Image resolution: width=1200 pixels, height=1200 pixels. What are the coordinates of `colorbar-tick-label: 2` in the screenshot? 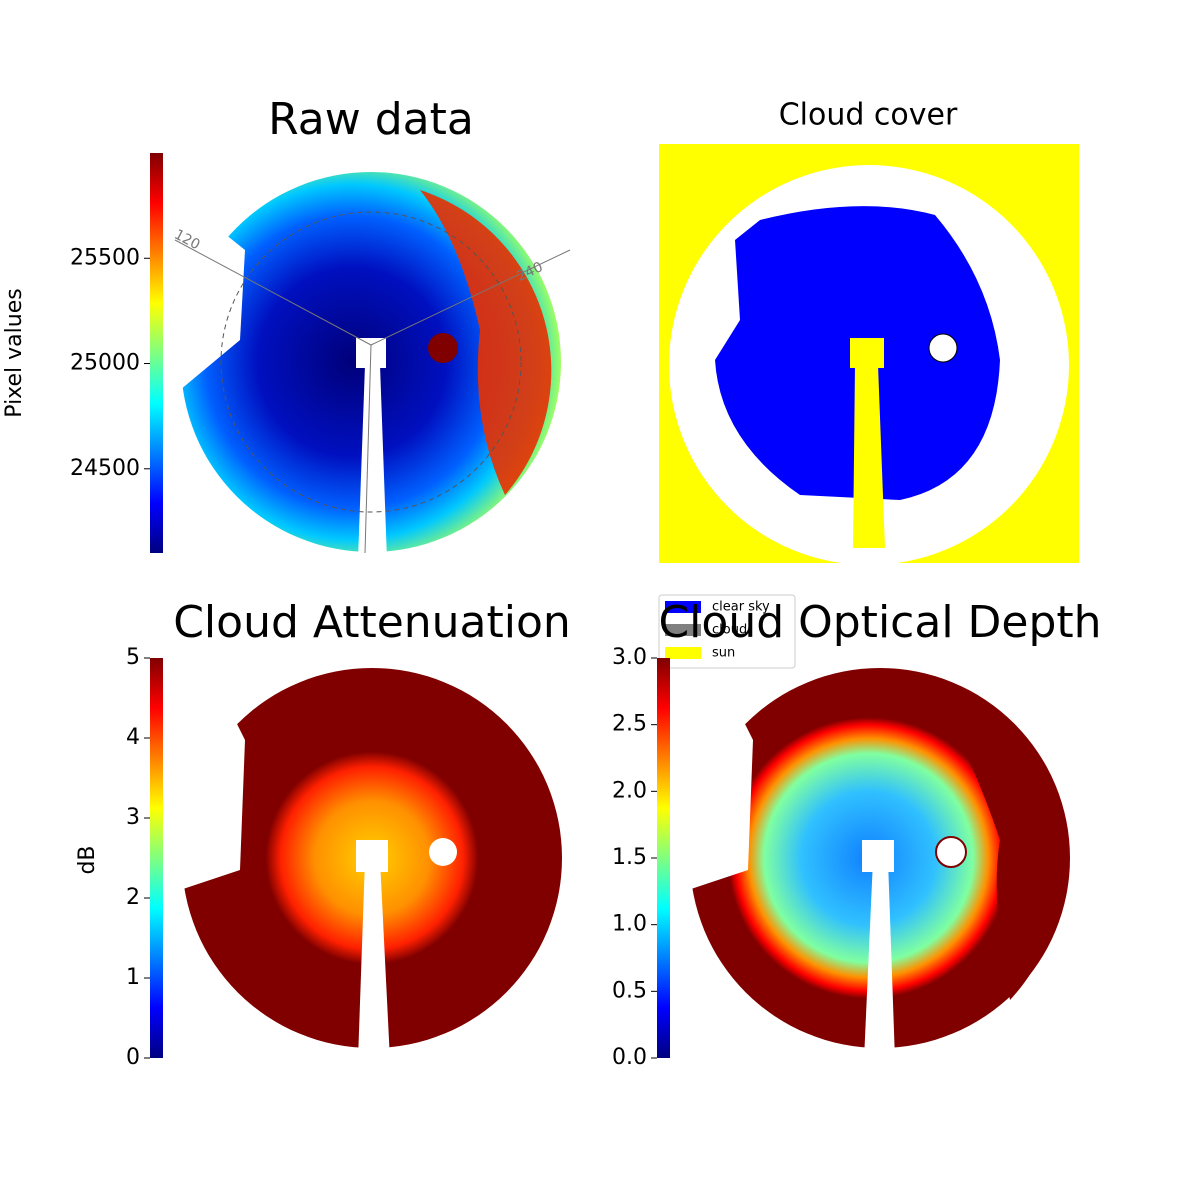 It's located at (133, 897).